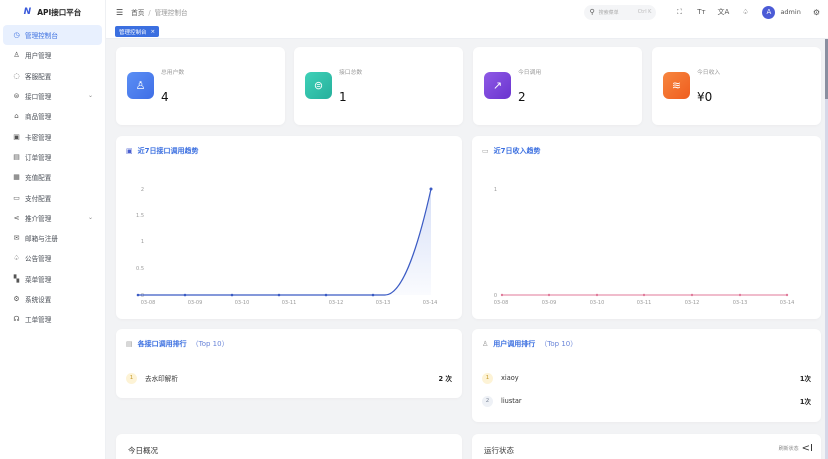 The height and width of the screenshot is (459, 828). What do you see at coordinates (644, 12) in the screenshot?
I see `search-shortcut: Ctrl K` at bounding box center [644, 12].